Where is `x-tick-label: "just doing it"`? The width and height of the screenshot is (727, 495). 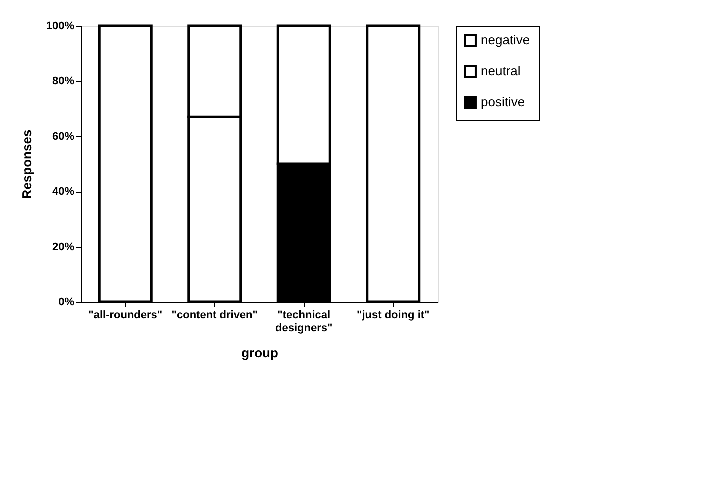 x-tick-label: "just doing it" is located at coordinates (393, 316).